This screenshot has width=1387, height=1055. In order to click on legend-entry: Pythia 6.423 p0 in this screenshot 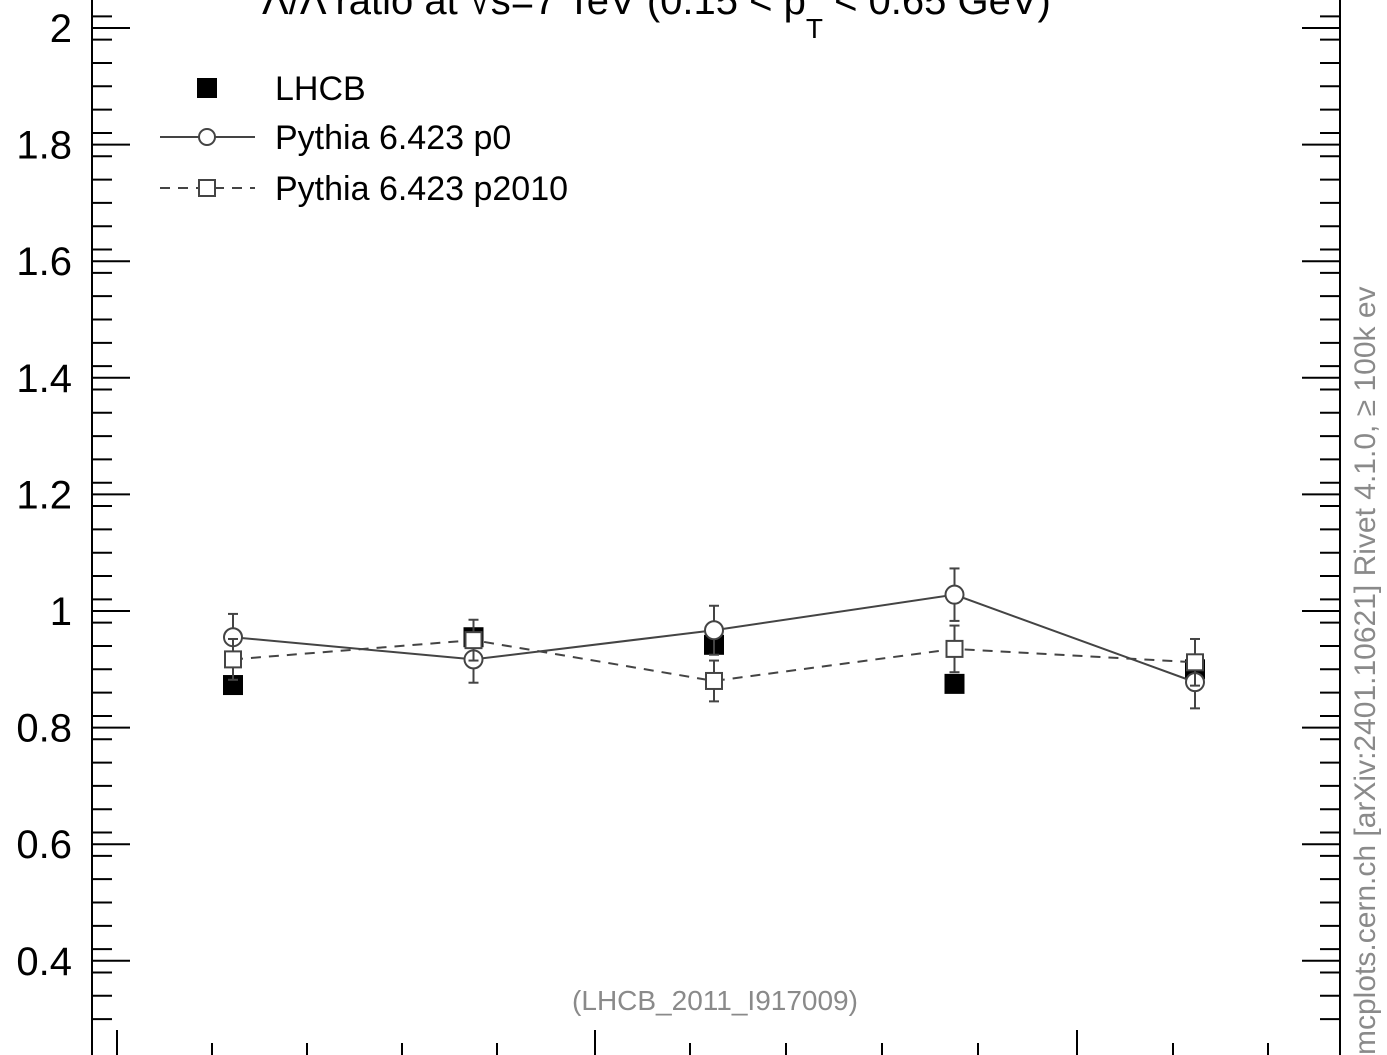, I will do `click(335, 138)`.